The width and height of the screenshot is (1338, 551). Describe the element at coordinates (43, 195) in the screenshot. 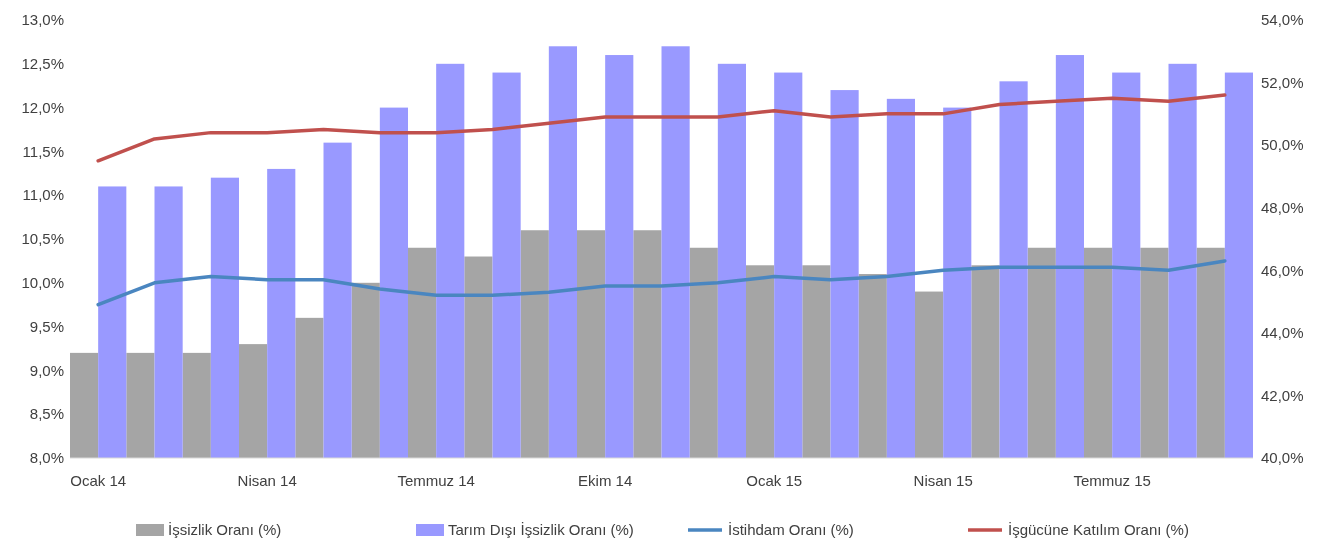

I see `y-tick-label: 11,0%` at that location.